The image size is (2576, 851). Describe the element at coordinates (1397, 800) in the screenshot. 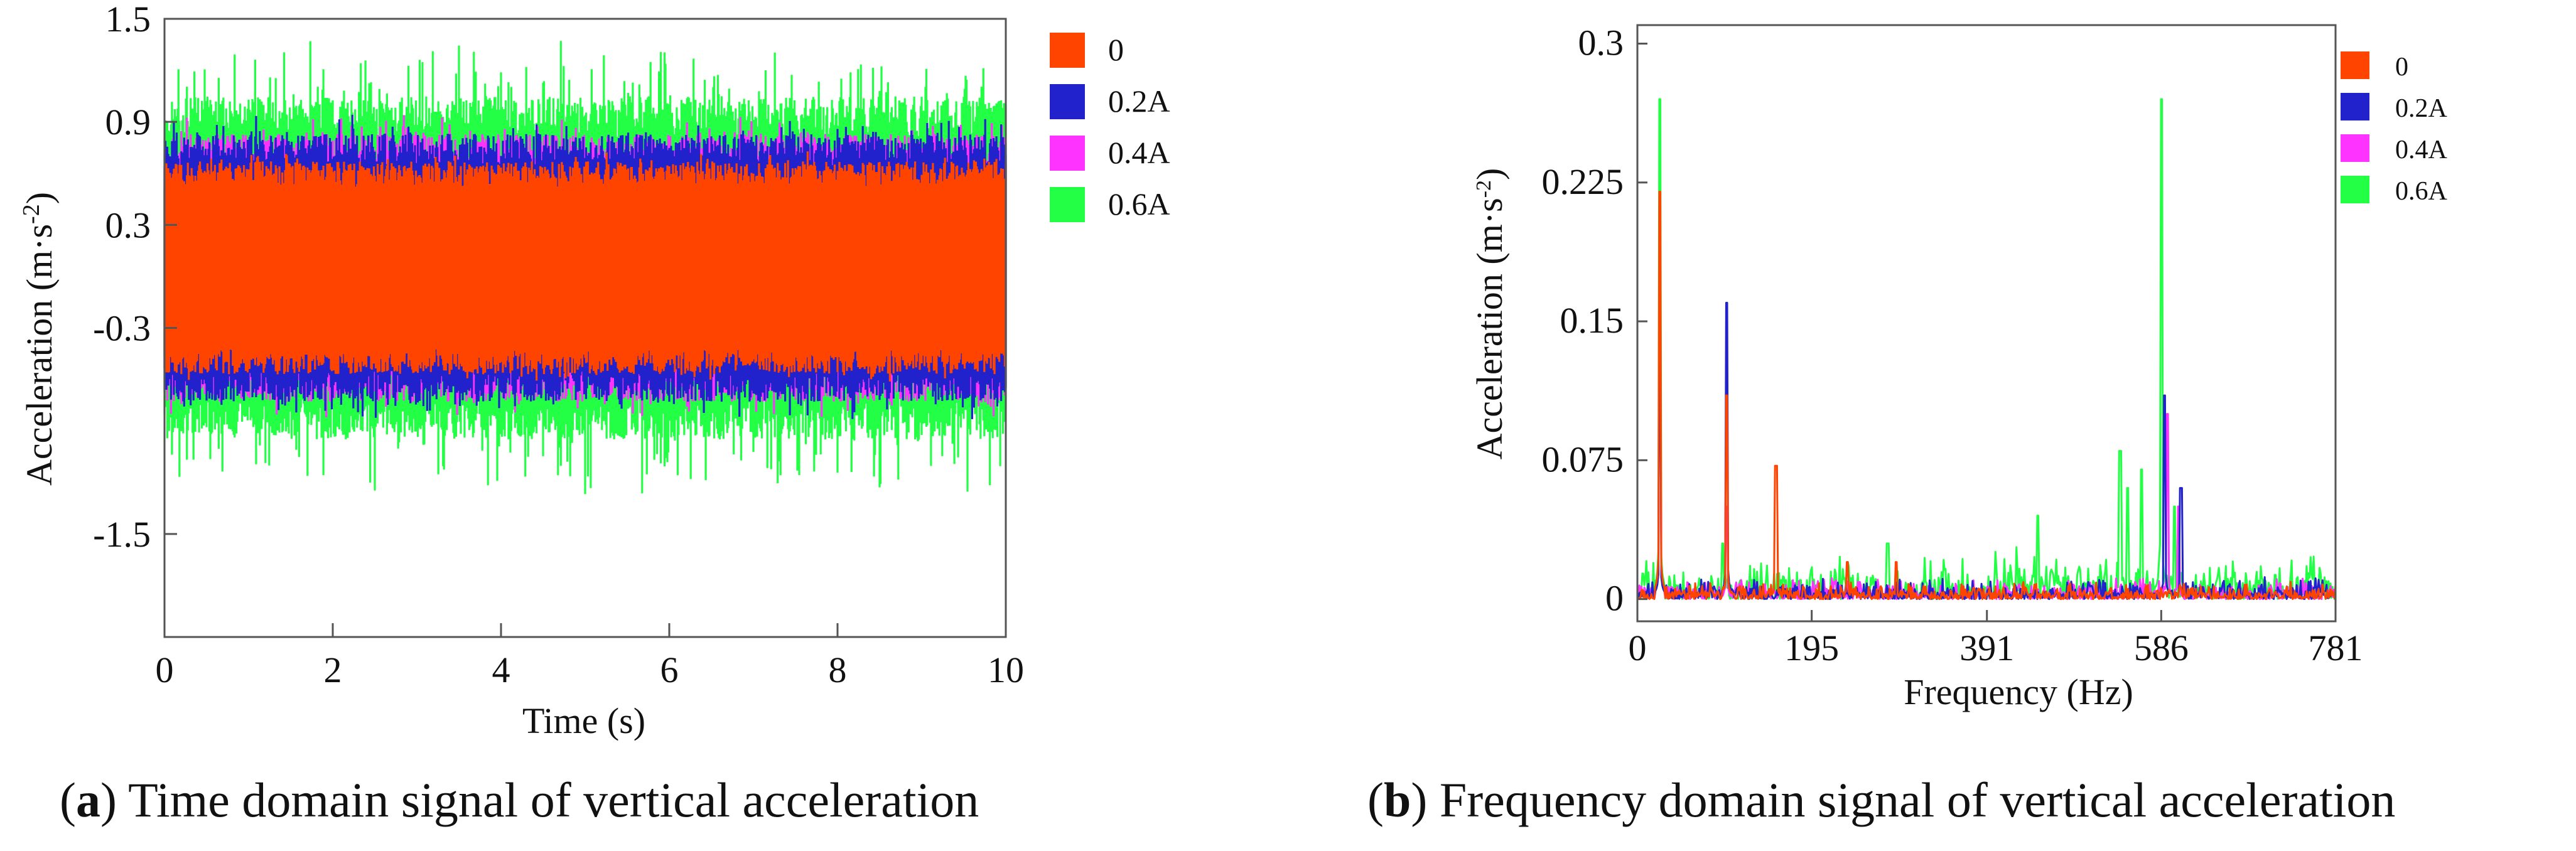

I see `caption-b-label: b` at that location.